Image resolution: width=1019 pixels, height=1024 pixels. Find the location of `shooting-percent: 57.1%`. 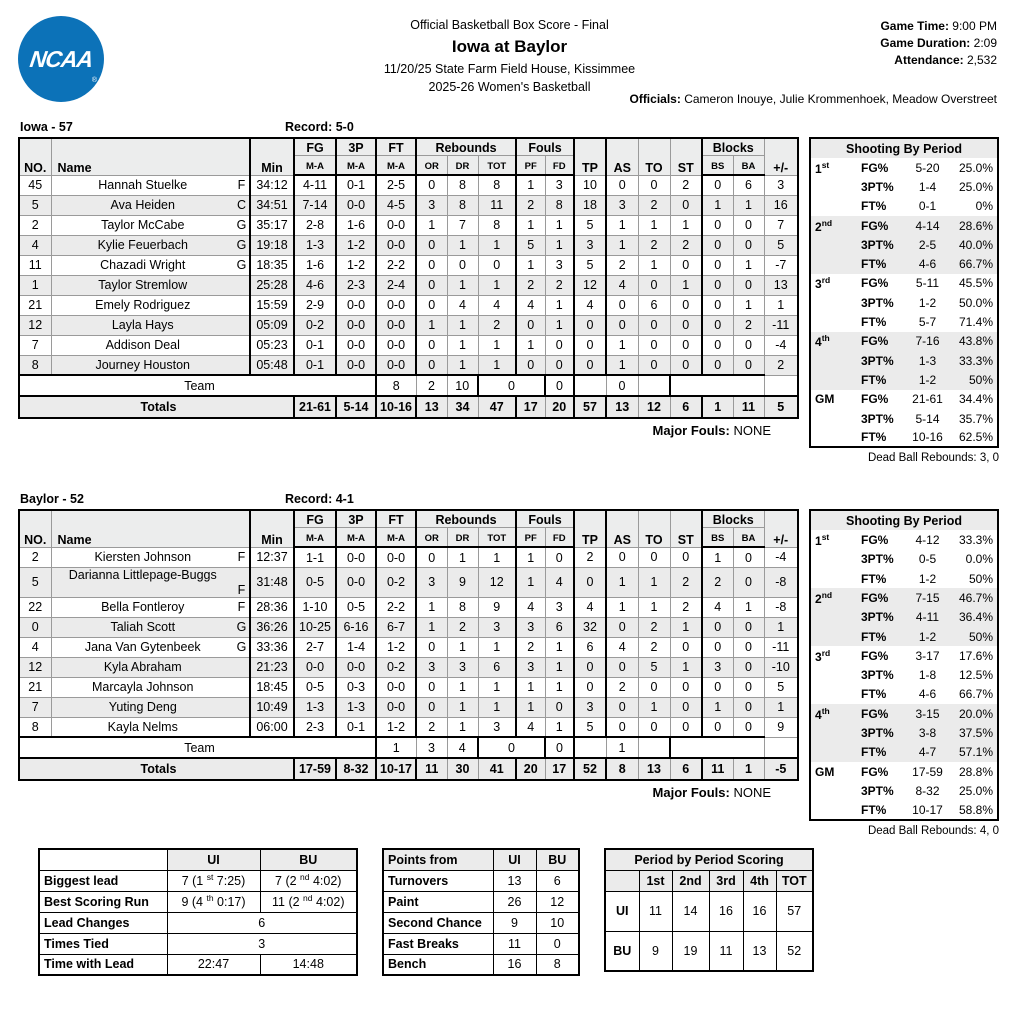

shooting-percent: 57.1% is located at coordinates (974, 752).